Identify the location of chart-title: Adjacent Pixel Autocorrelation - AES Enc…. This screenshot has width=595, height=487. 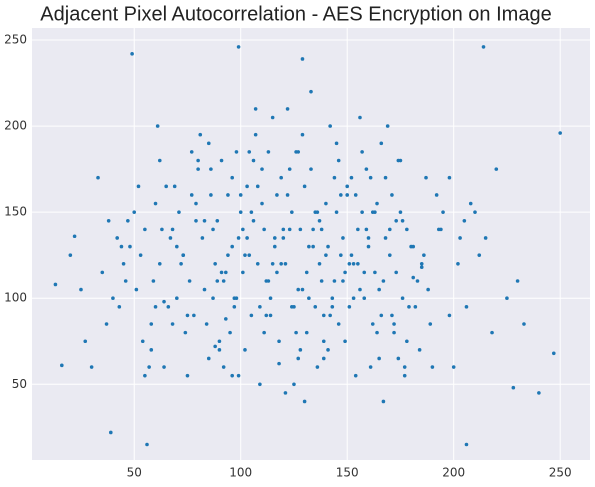
(295, 14).